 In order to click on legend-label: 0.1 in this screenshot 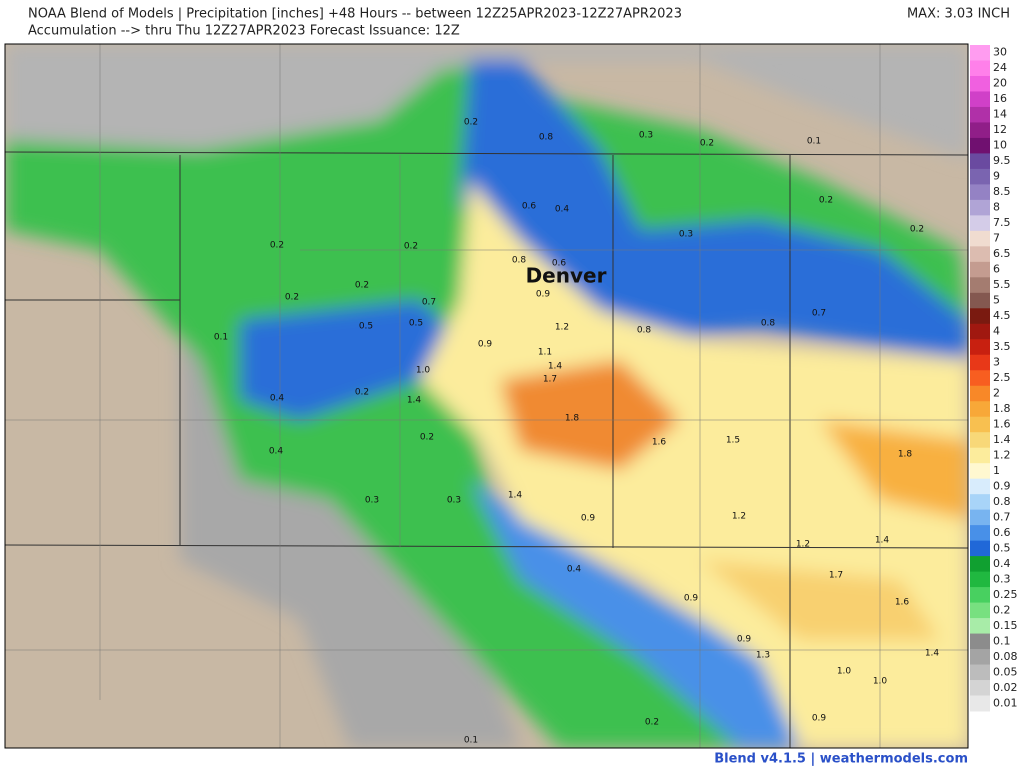, I will do `click(1002, 640)`.